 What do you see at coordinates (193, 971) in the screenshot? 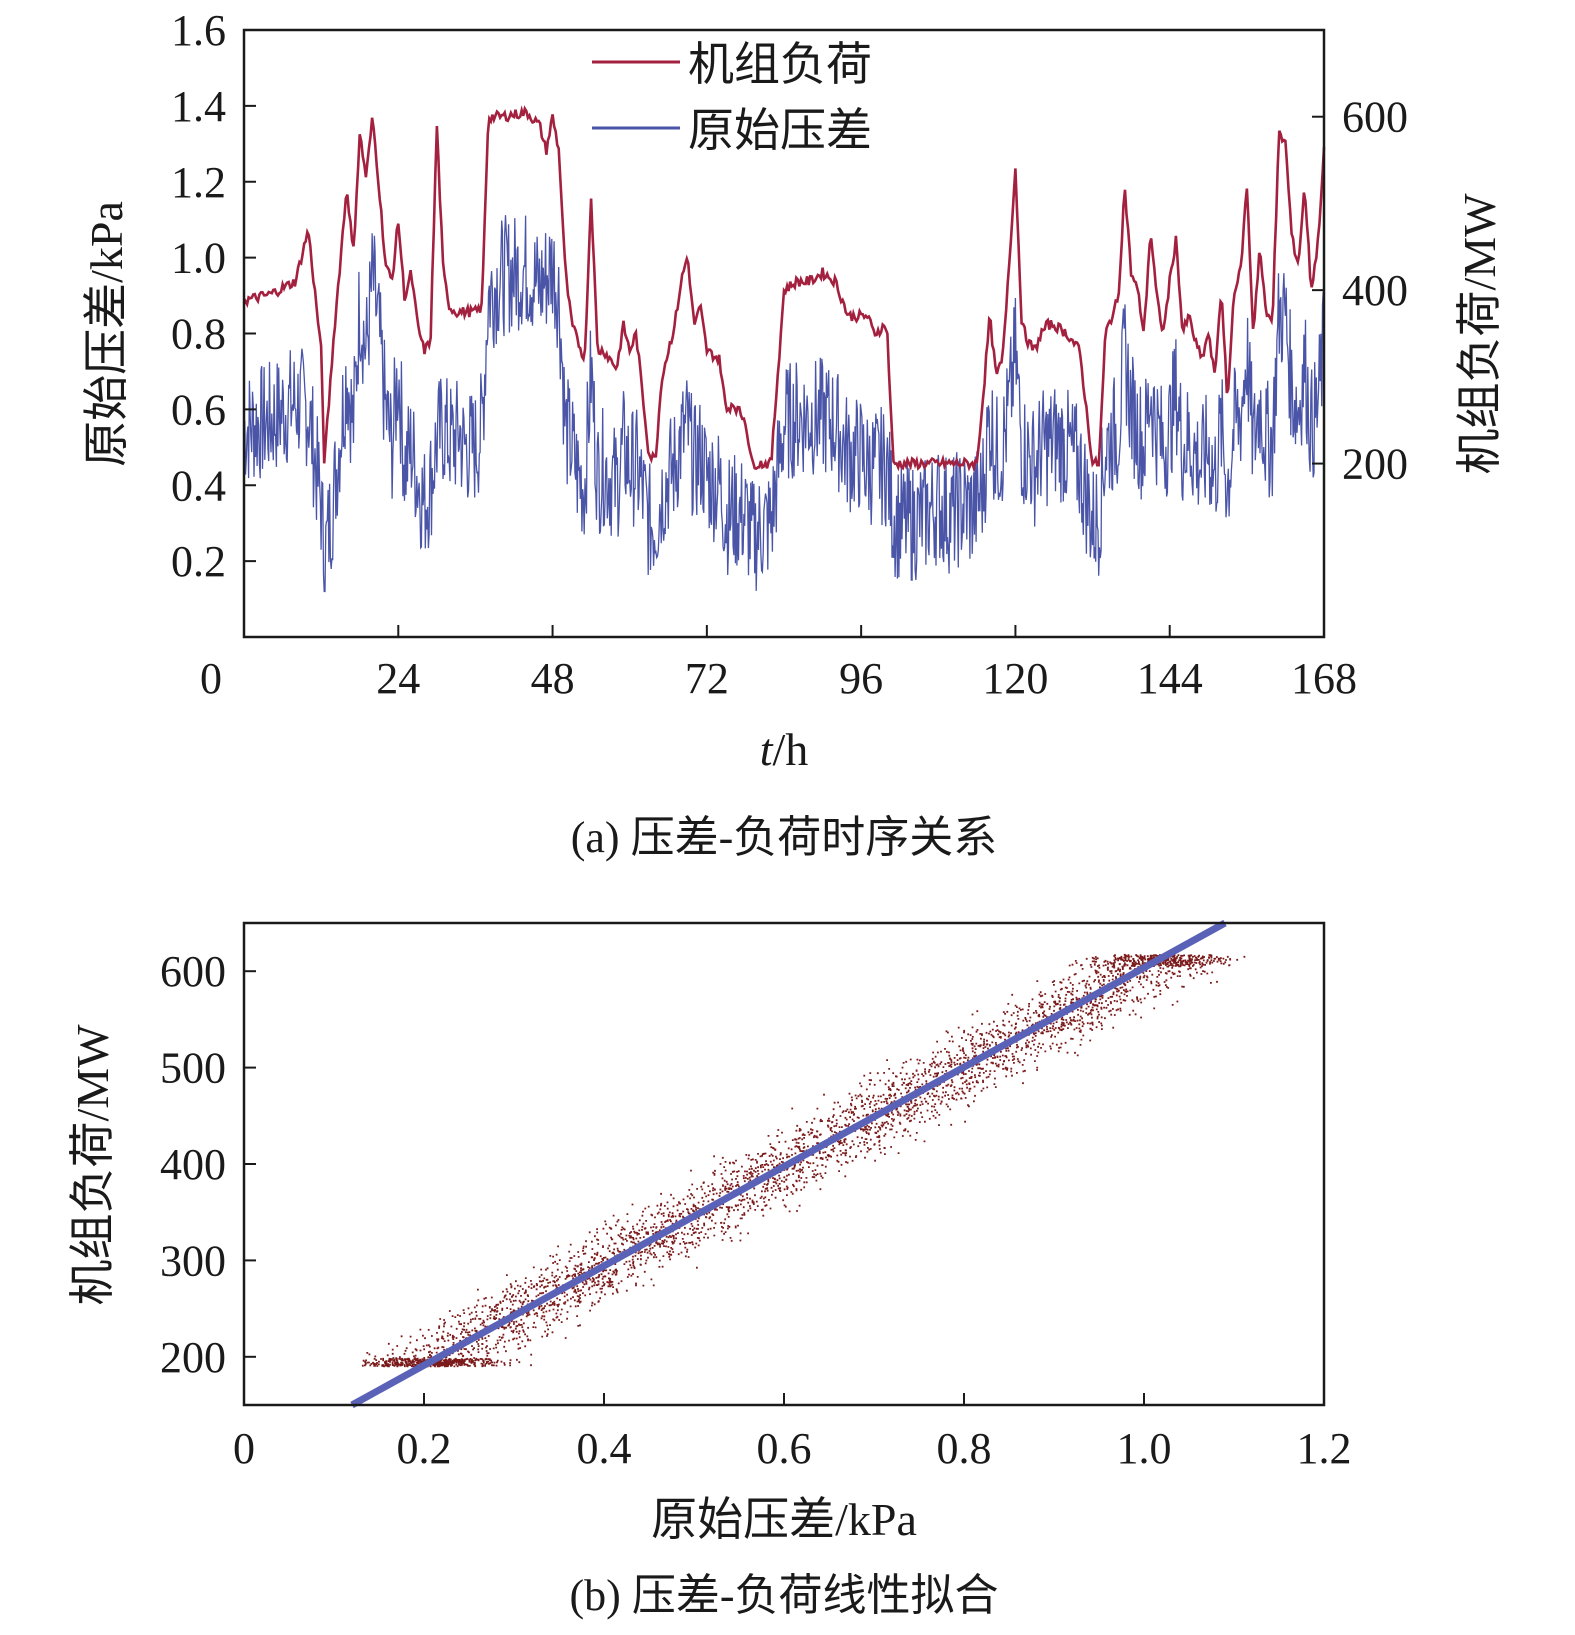
I see `y-tick-label: 600` at bounding box center [193, 971].